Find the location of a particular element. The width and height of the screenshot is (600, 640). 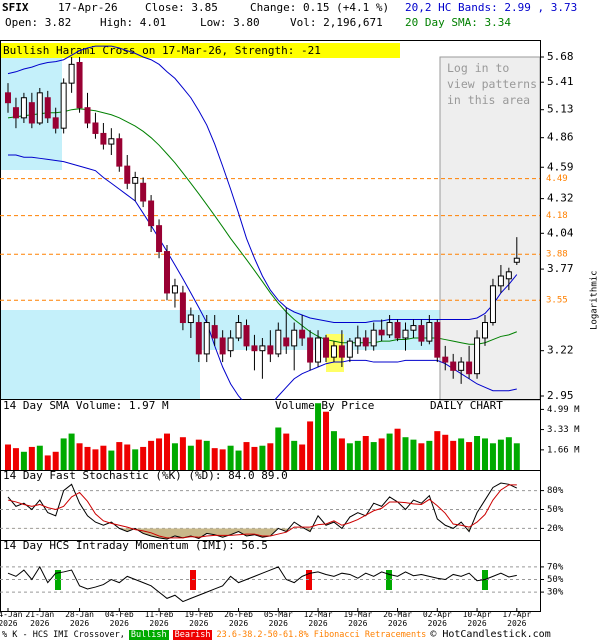

y-tick-label: 5.68 is located at coordinates (560, 56).